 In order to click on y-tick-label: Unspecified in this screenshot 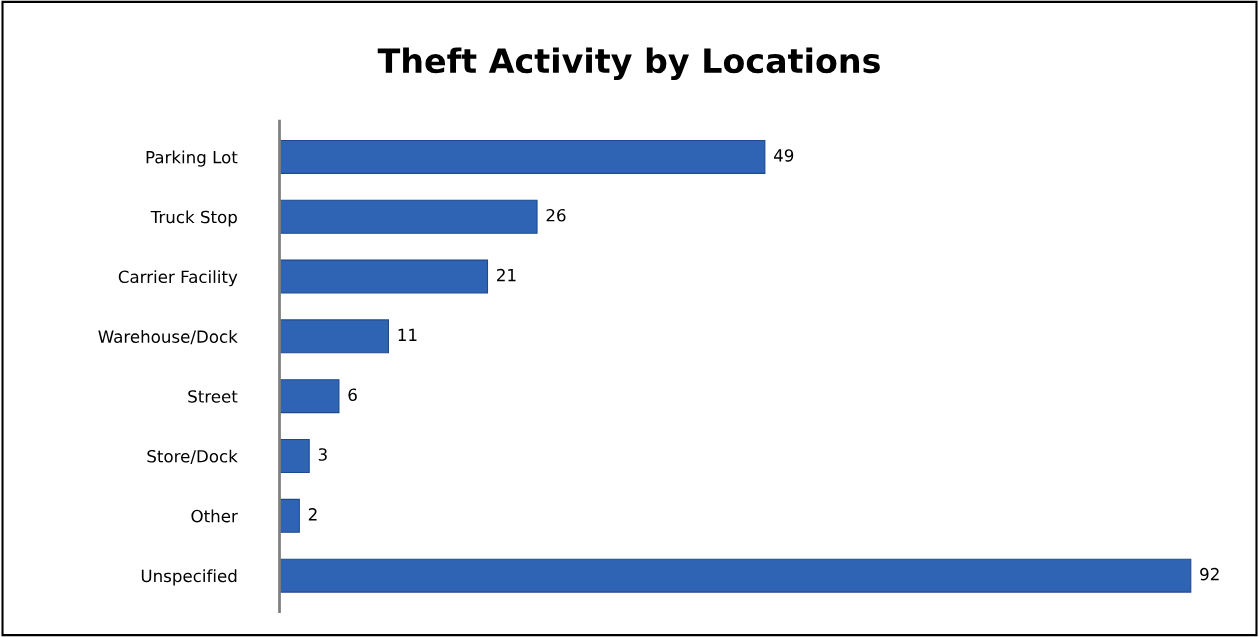, I will do `click(189, 577)`.